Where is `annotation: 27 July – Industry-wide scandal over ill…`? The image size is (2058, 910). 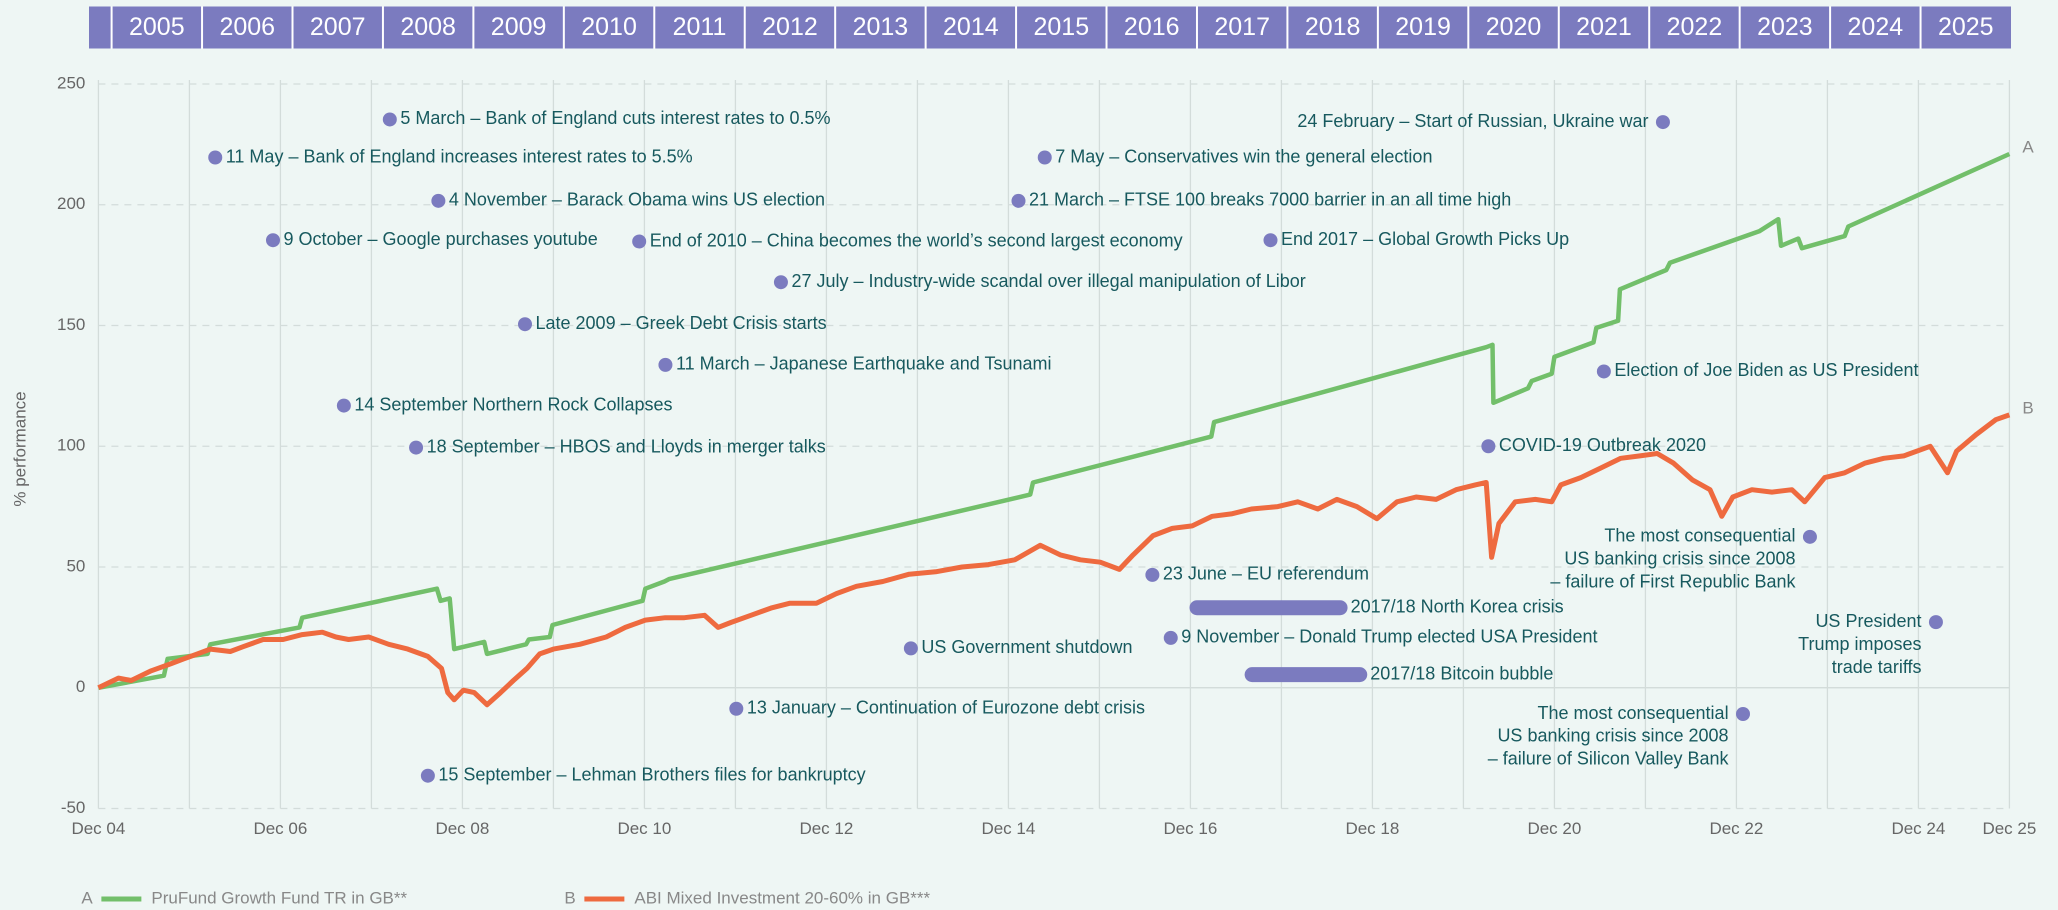 annotation: 27 July – Industry-wide scandal over ill… is located at coordinates (1048, 281).